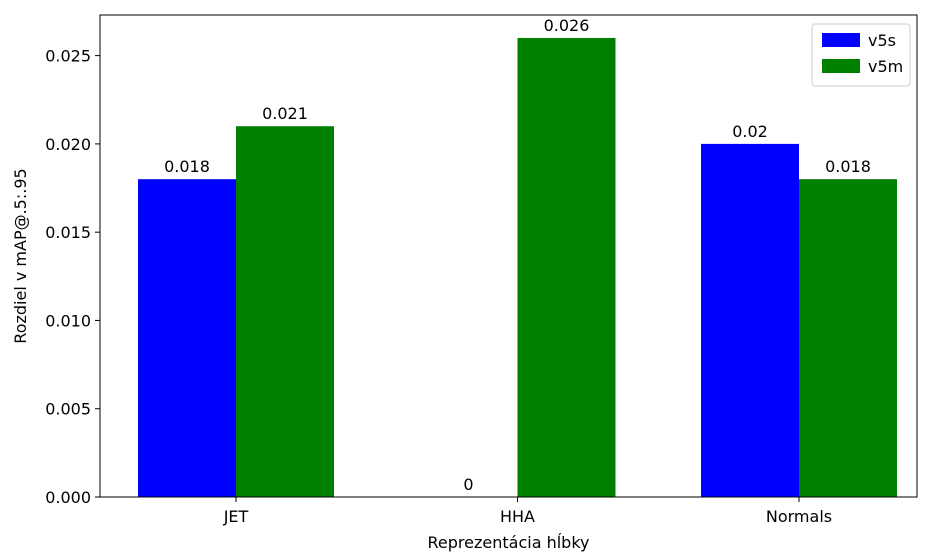 This screenshot has width=925, height=552. Describe the element at coordinates (750, 320) in the screenshot. I see `bar-v5s-normals` at that location.